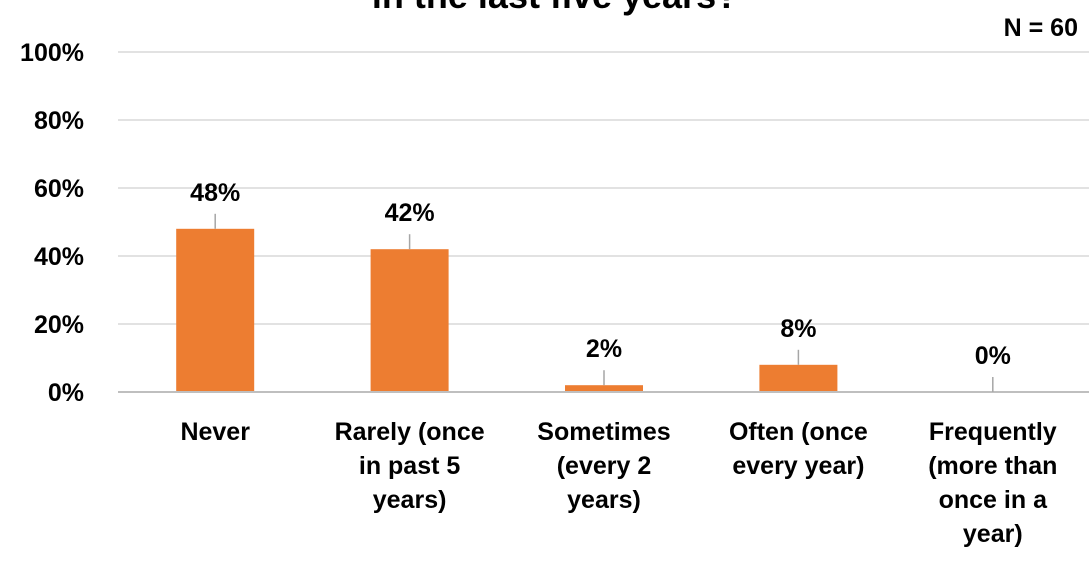 This screenshot has height=562, width=1089. What do you see at coordinates (603, 466) in the screenshot?
I see `x-tick-label: Sometimes (every 2 years)` at bounding box center [603, 466].